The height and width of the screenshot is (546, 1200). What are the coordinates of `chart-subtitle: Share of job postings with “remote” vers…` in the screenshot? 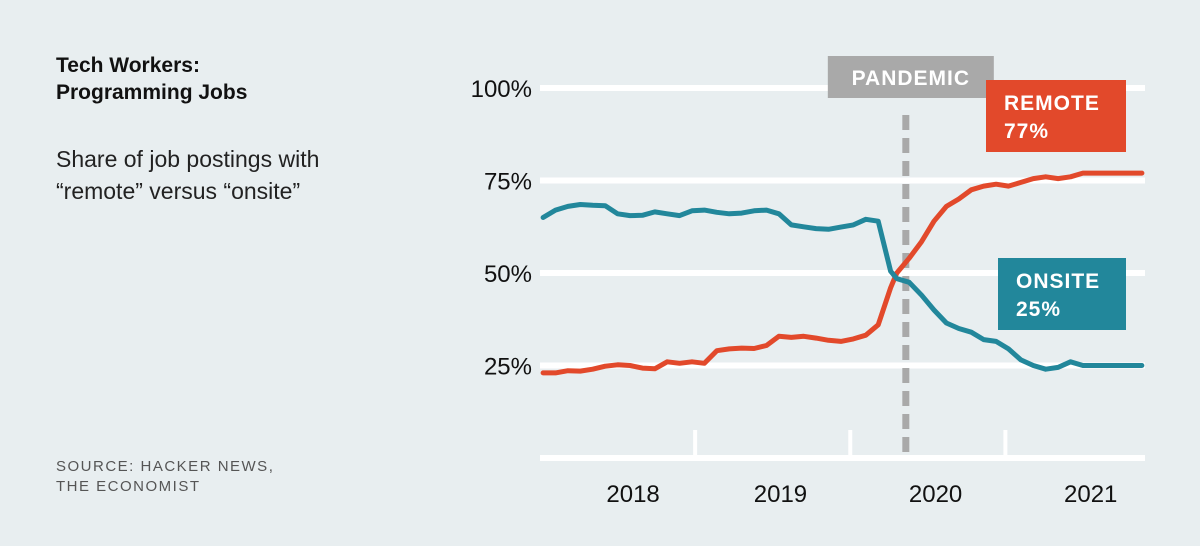 It's located at (226, 175).